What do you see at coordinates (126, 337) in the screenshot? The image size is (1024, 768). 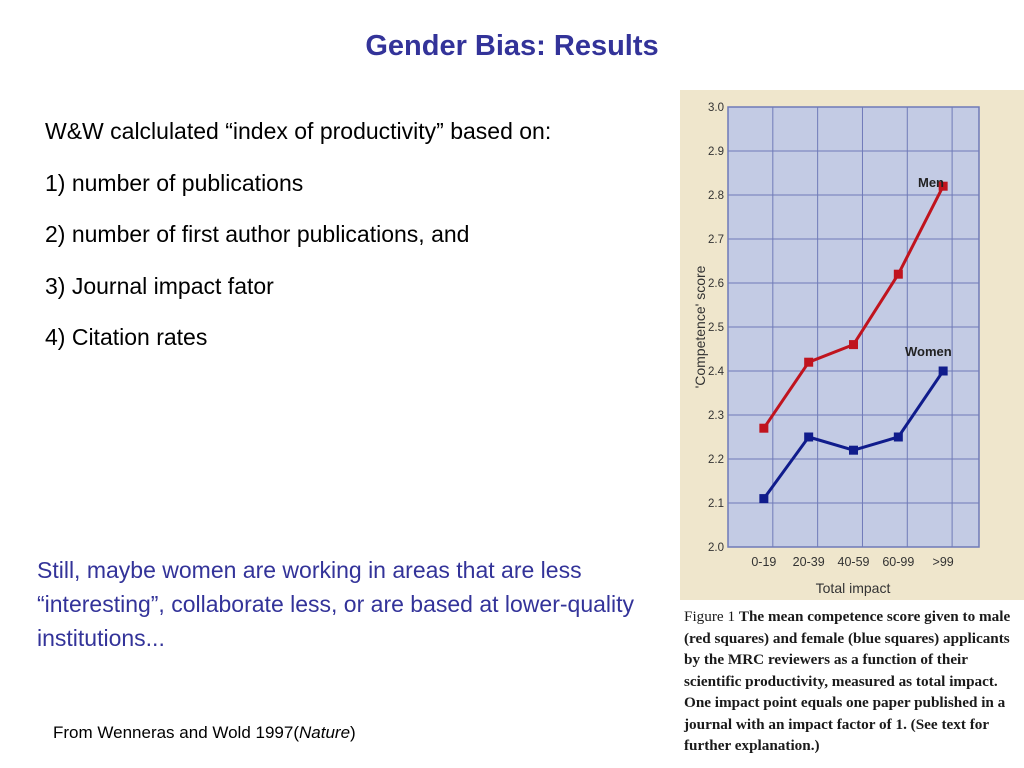 I see `bullet-4: 4) Citation rates` at bounding box center [126, 337].